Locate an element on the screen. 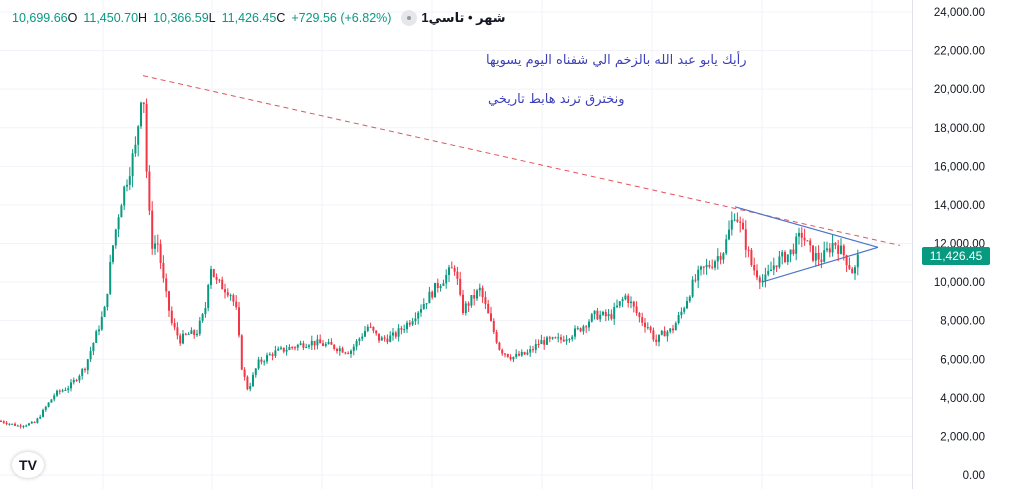 The image size is (1013, 494). symbol-label: 1شهر • تاسي is located at coordinates (463, 17).